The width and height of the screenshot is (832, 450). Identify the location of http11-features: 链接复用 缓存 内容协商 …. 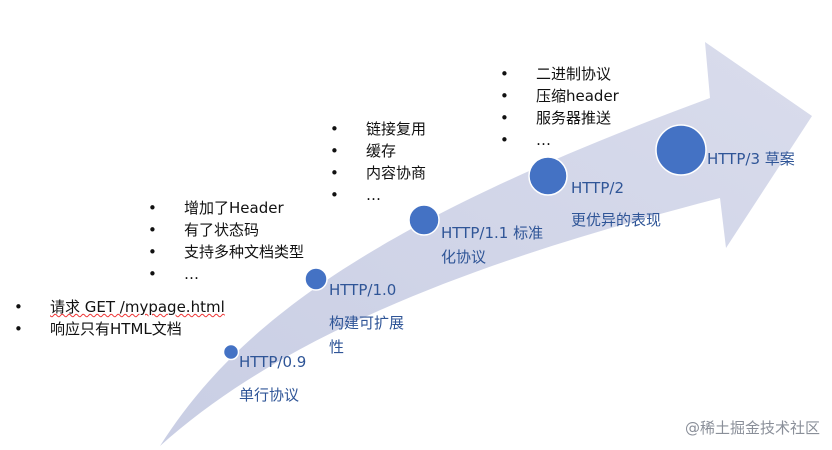
(378, 162).